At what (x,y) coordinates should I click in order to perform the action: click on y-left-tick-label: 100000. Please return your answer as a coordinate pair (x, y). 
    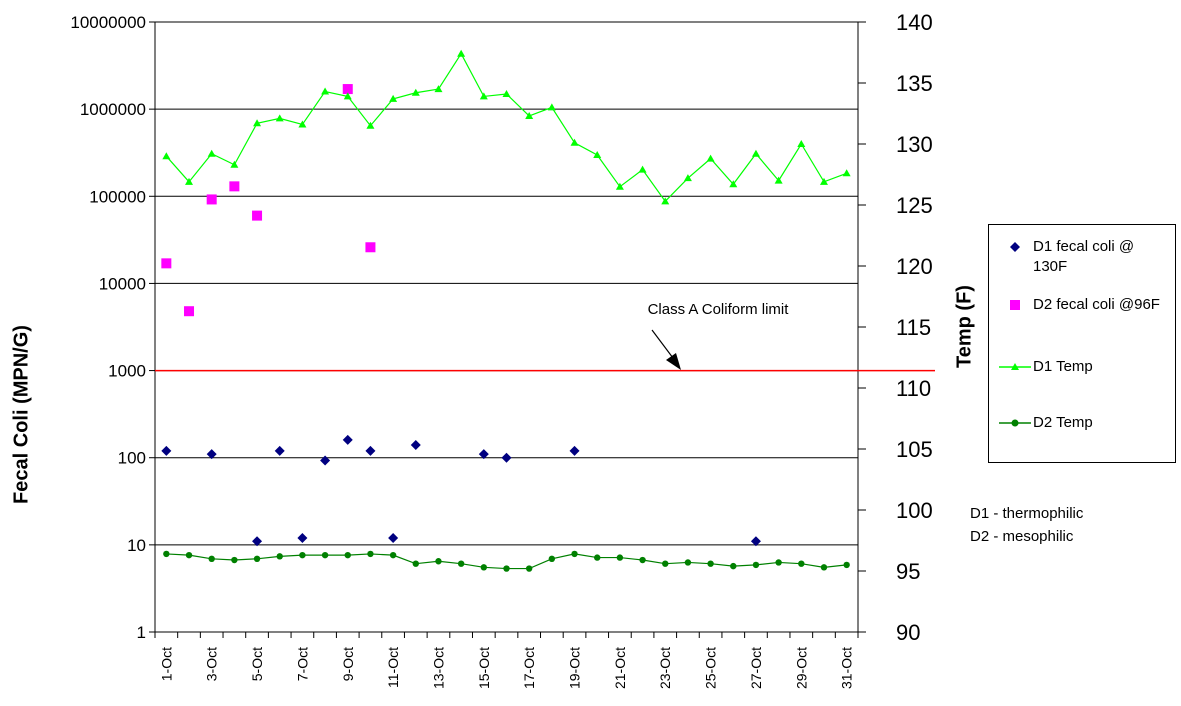
    Looking at the image, I should click on (117, 196).